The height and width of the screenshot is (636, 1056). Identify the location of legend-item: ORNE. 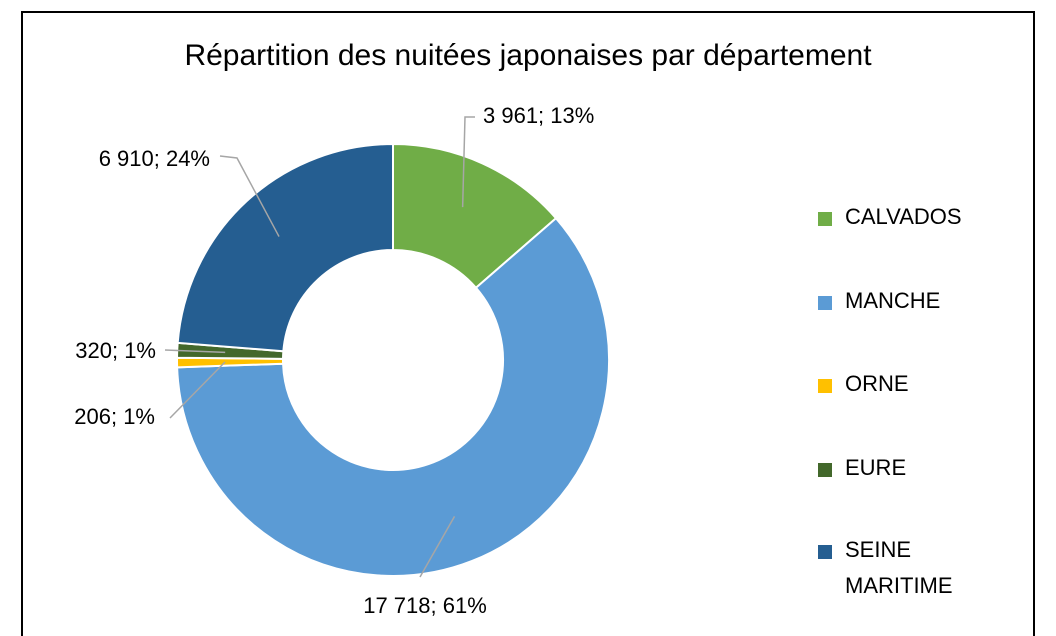
(918, 386).